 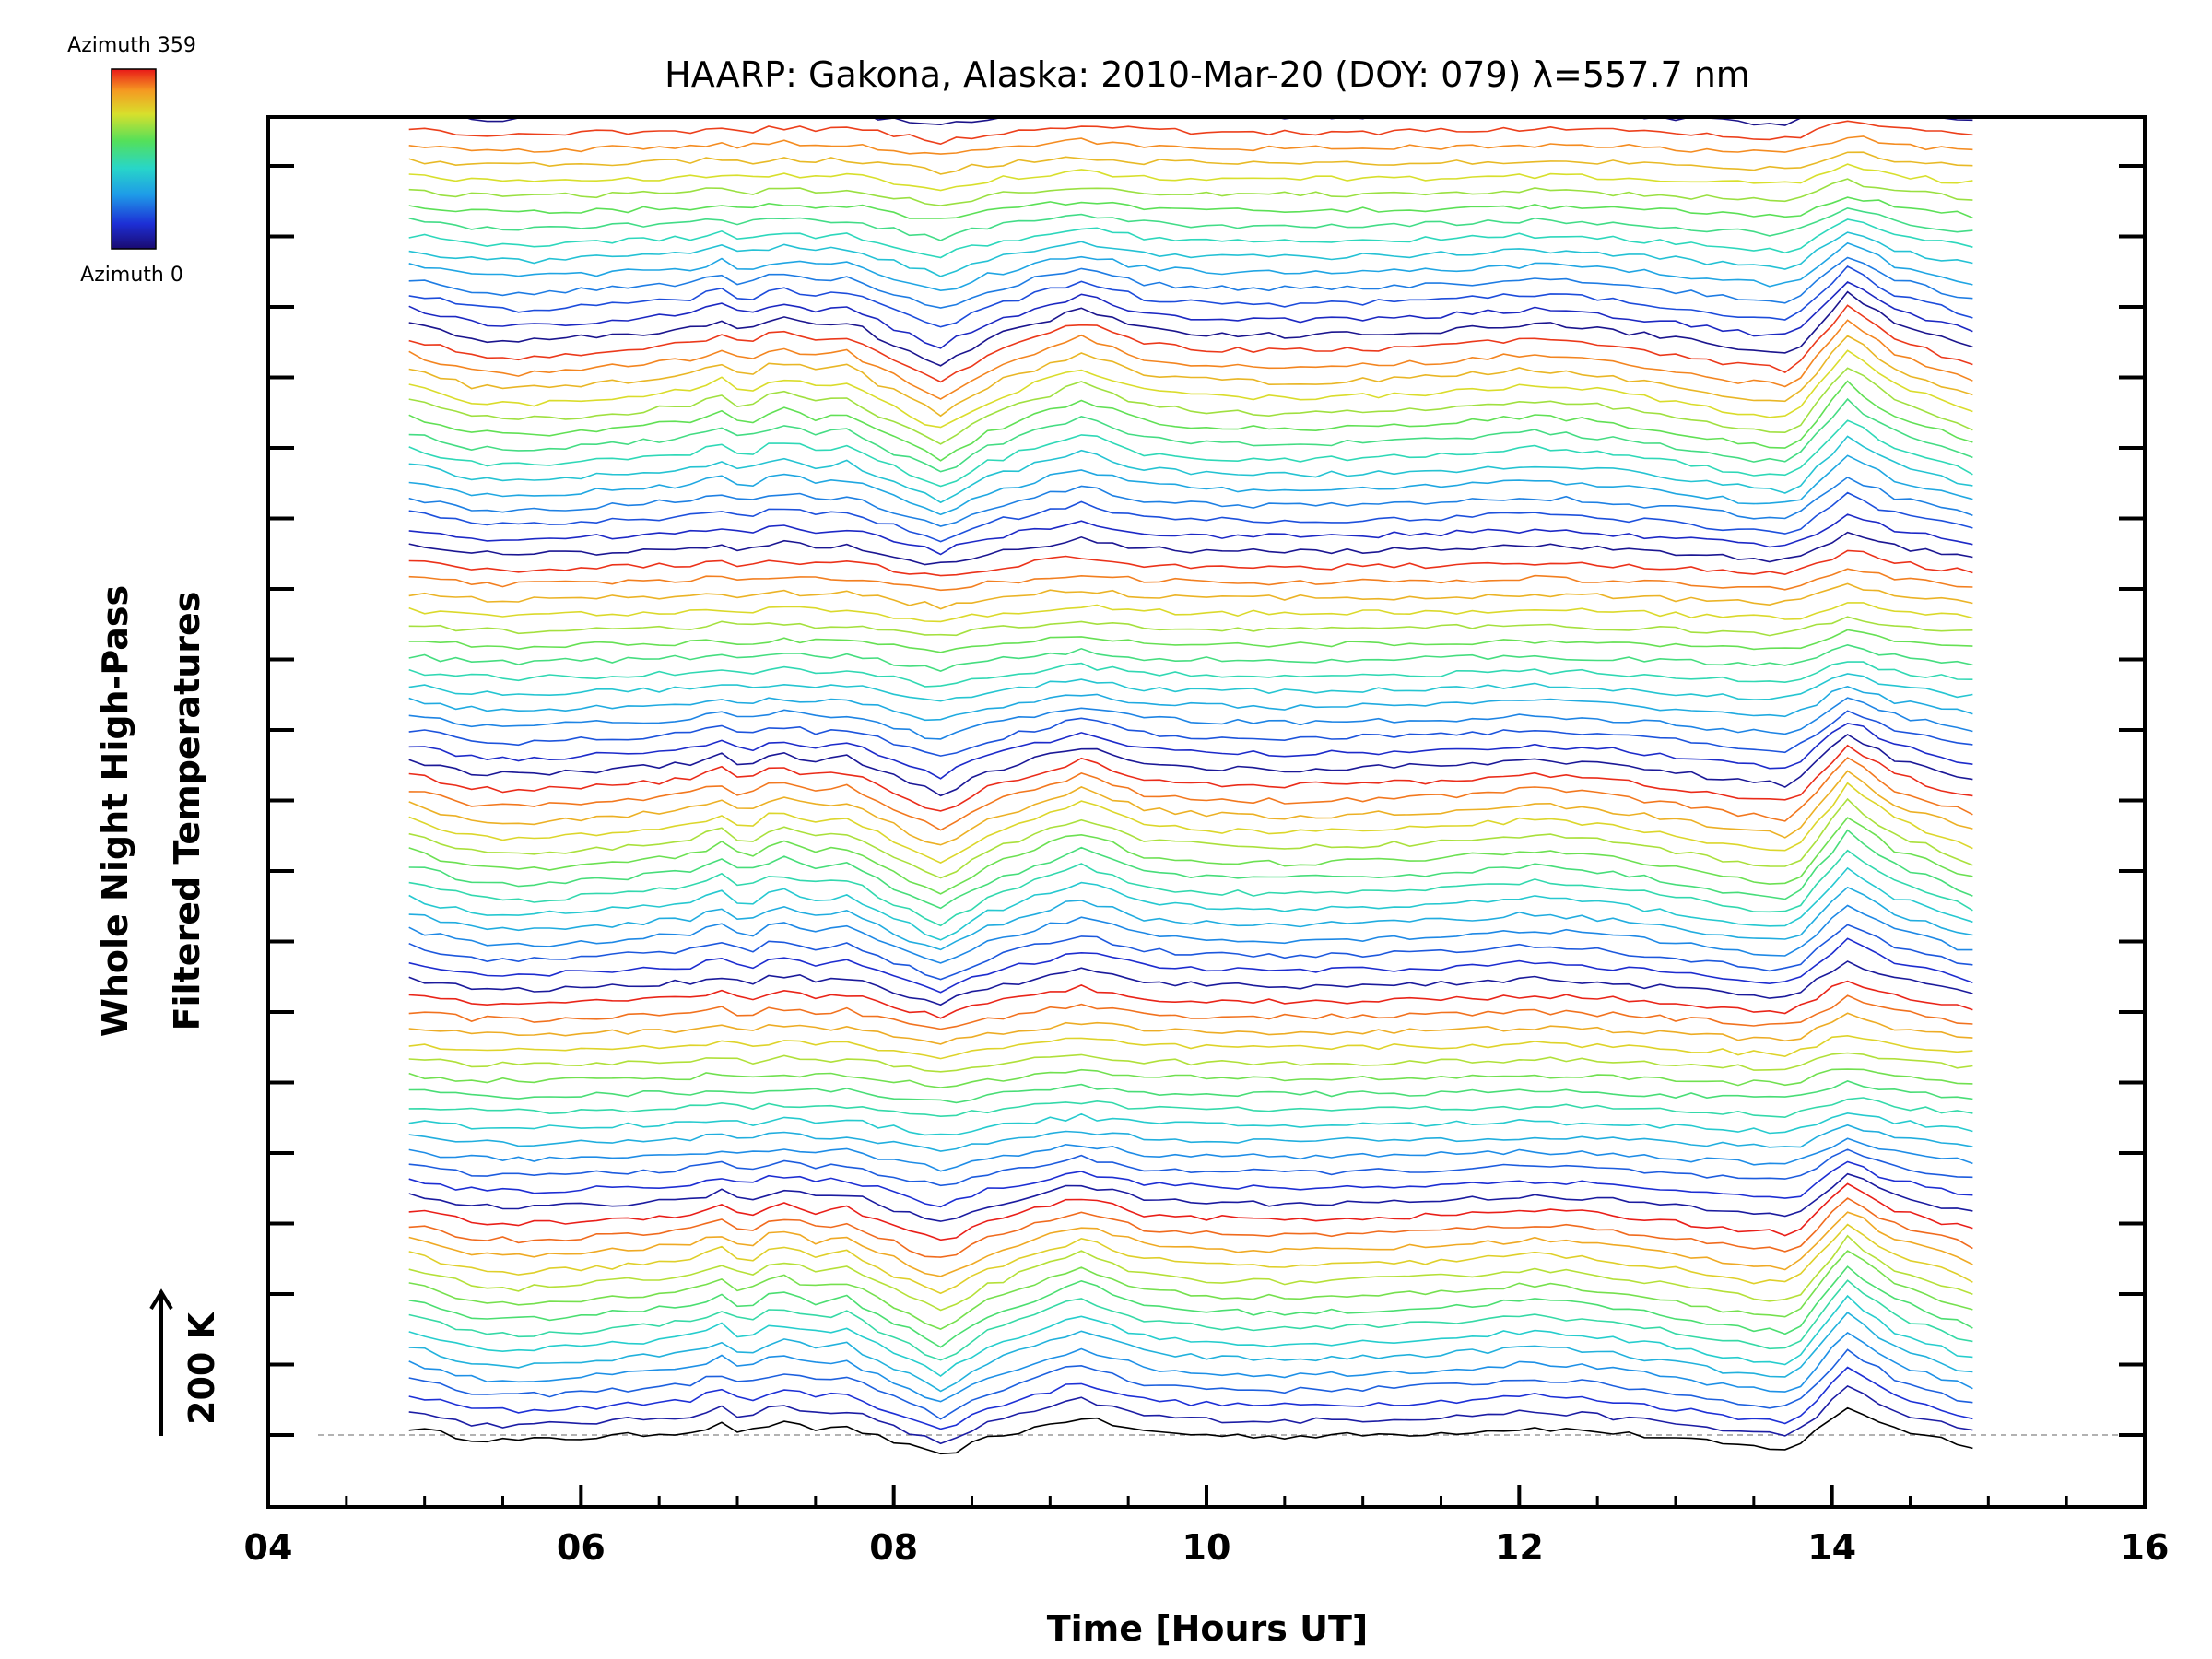 What do you see at coordinates (581, 1547) in the screenshot?
I see `x-tick-label: 06` at bounding box center [581, 1547].